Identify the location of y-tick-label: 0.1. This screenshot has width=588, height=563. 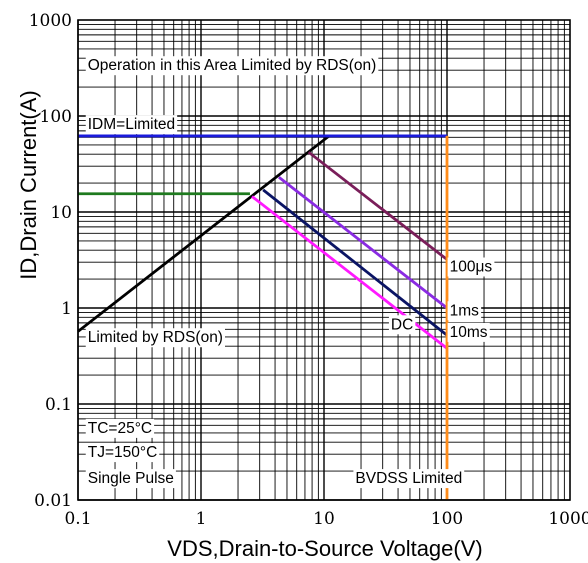
(58, 405).